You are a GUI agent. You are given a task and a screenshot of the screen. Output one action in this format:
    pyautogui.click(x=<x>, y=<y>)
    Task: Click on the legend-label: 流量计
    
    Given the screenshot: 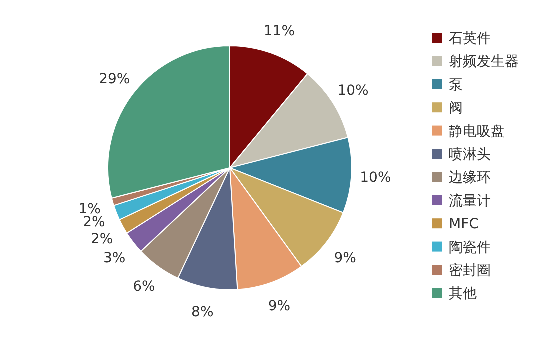 What is the action you would take?
    pyautogui.click(x=470, y=201)
    